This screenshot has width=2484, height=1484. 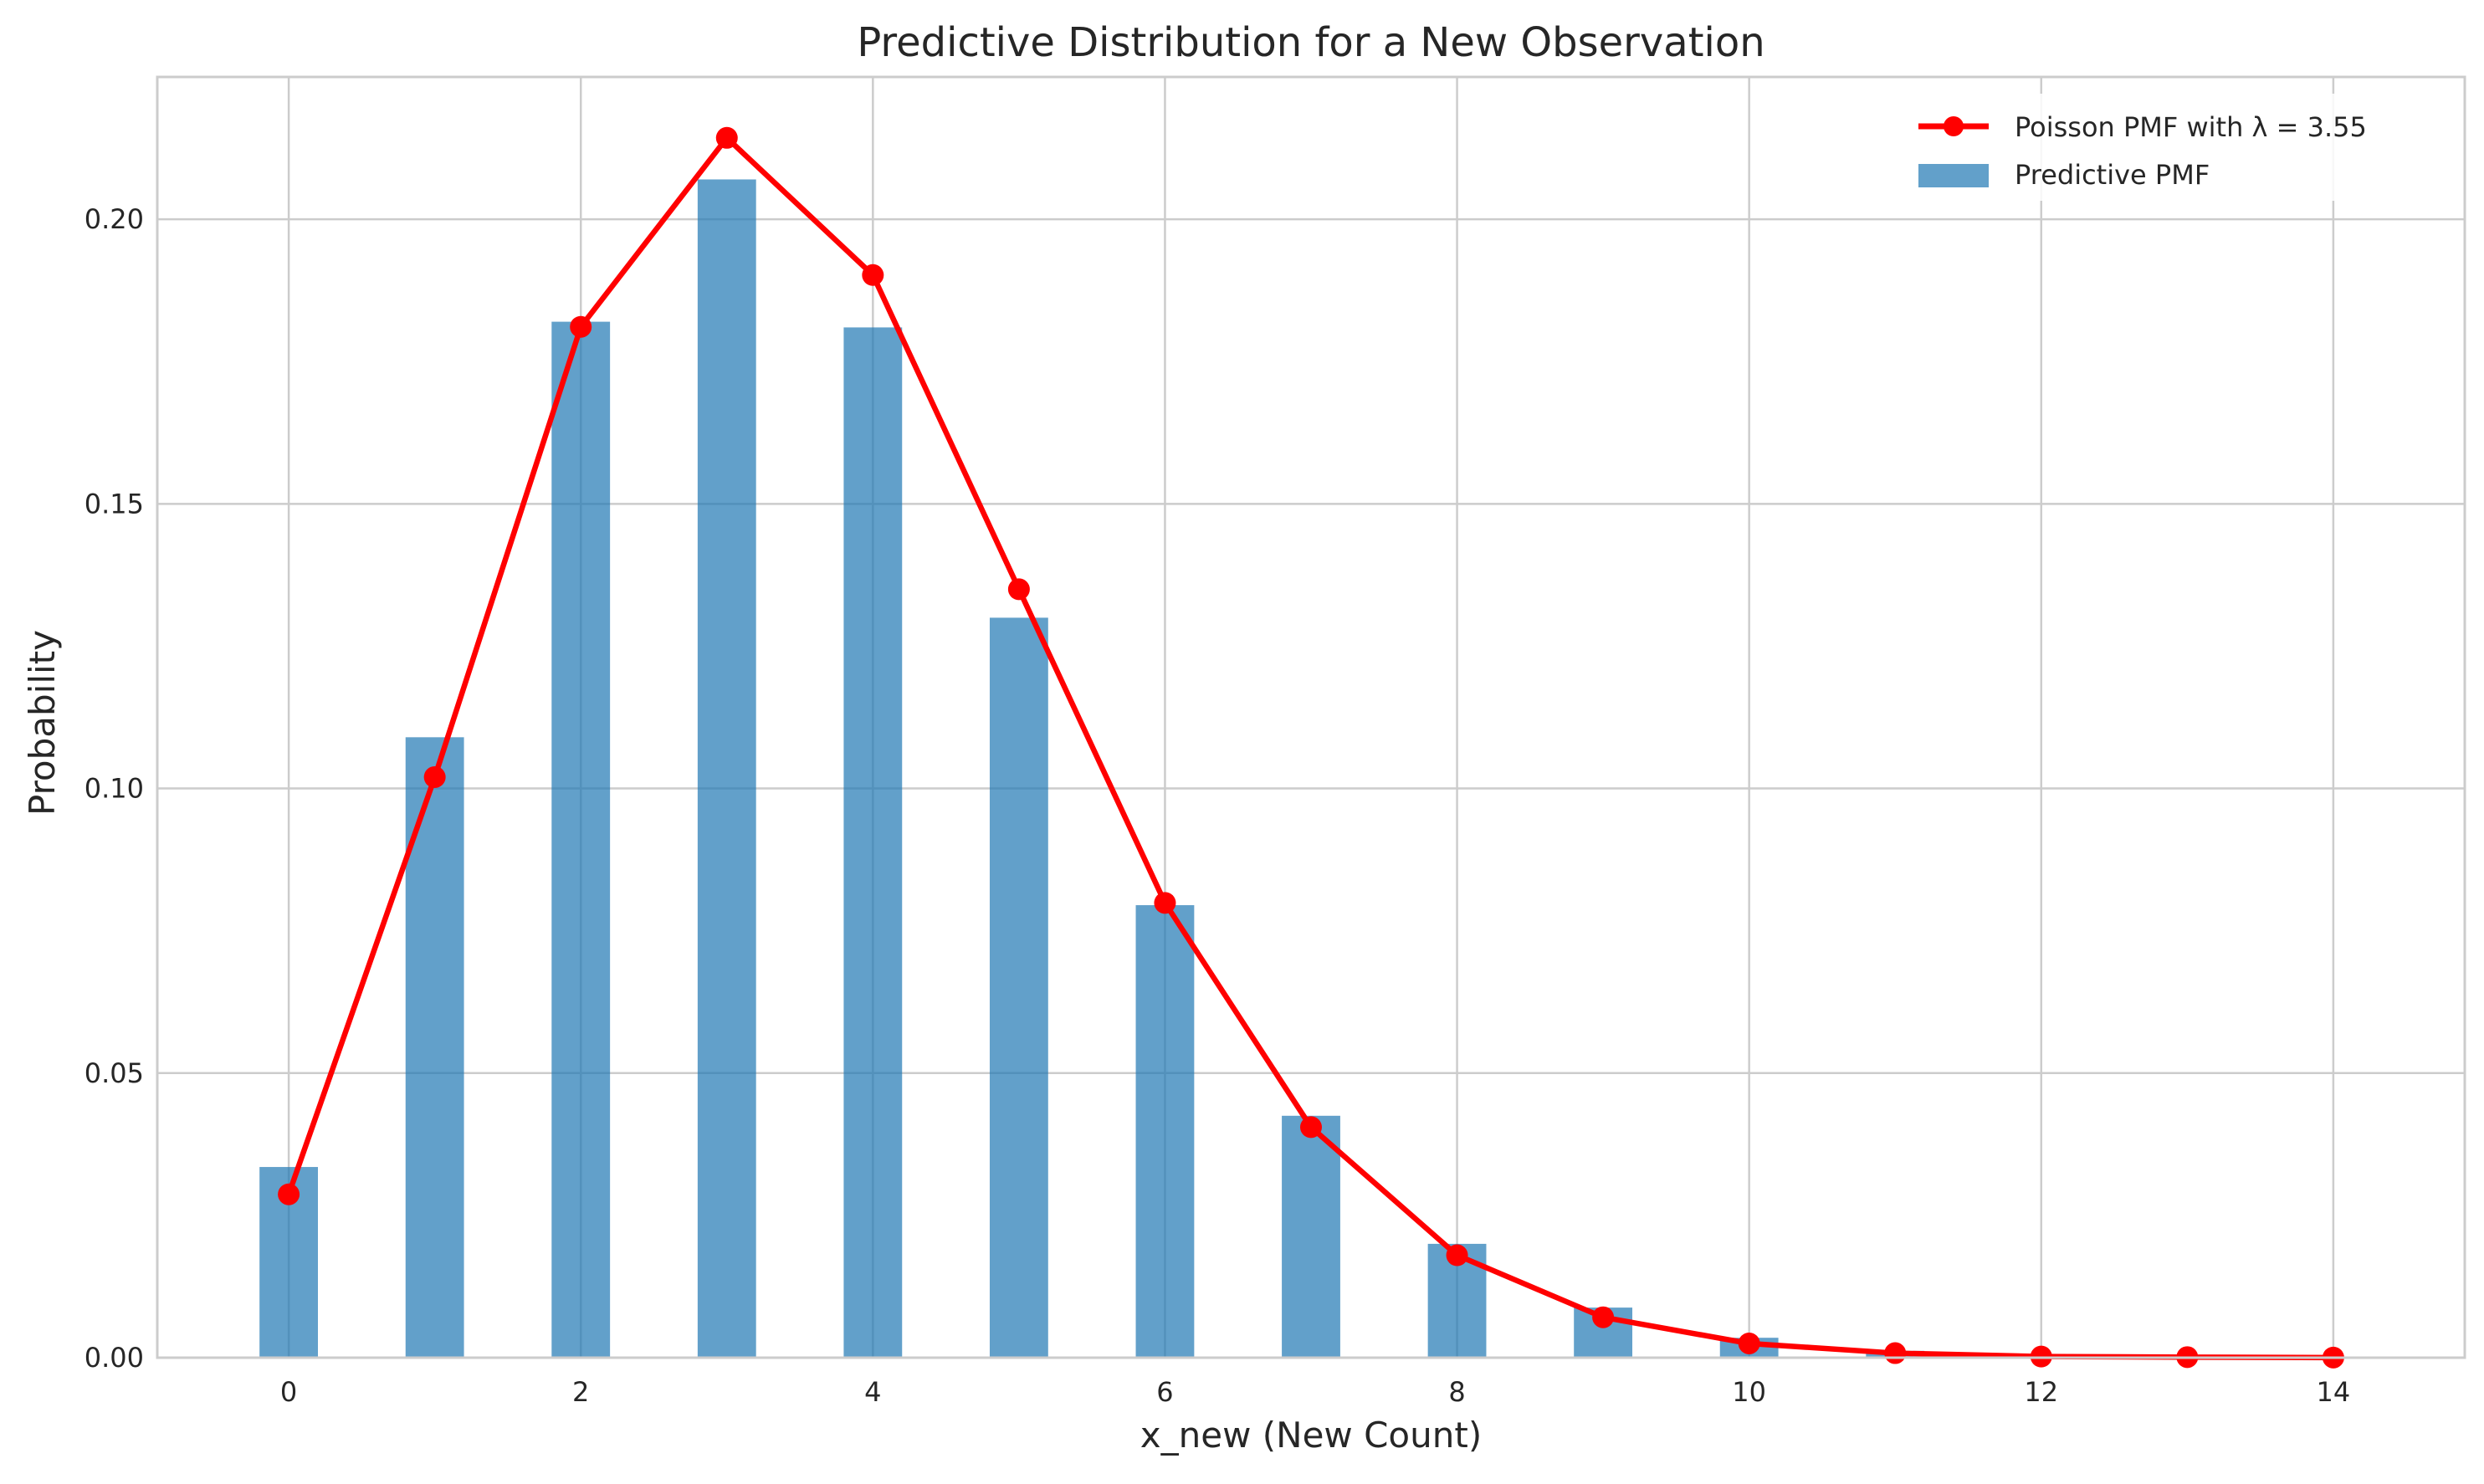 I want to click on x-axis-label: x_new (New Count), so click(x=1311, y=1435).